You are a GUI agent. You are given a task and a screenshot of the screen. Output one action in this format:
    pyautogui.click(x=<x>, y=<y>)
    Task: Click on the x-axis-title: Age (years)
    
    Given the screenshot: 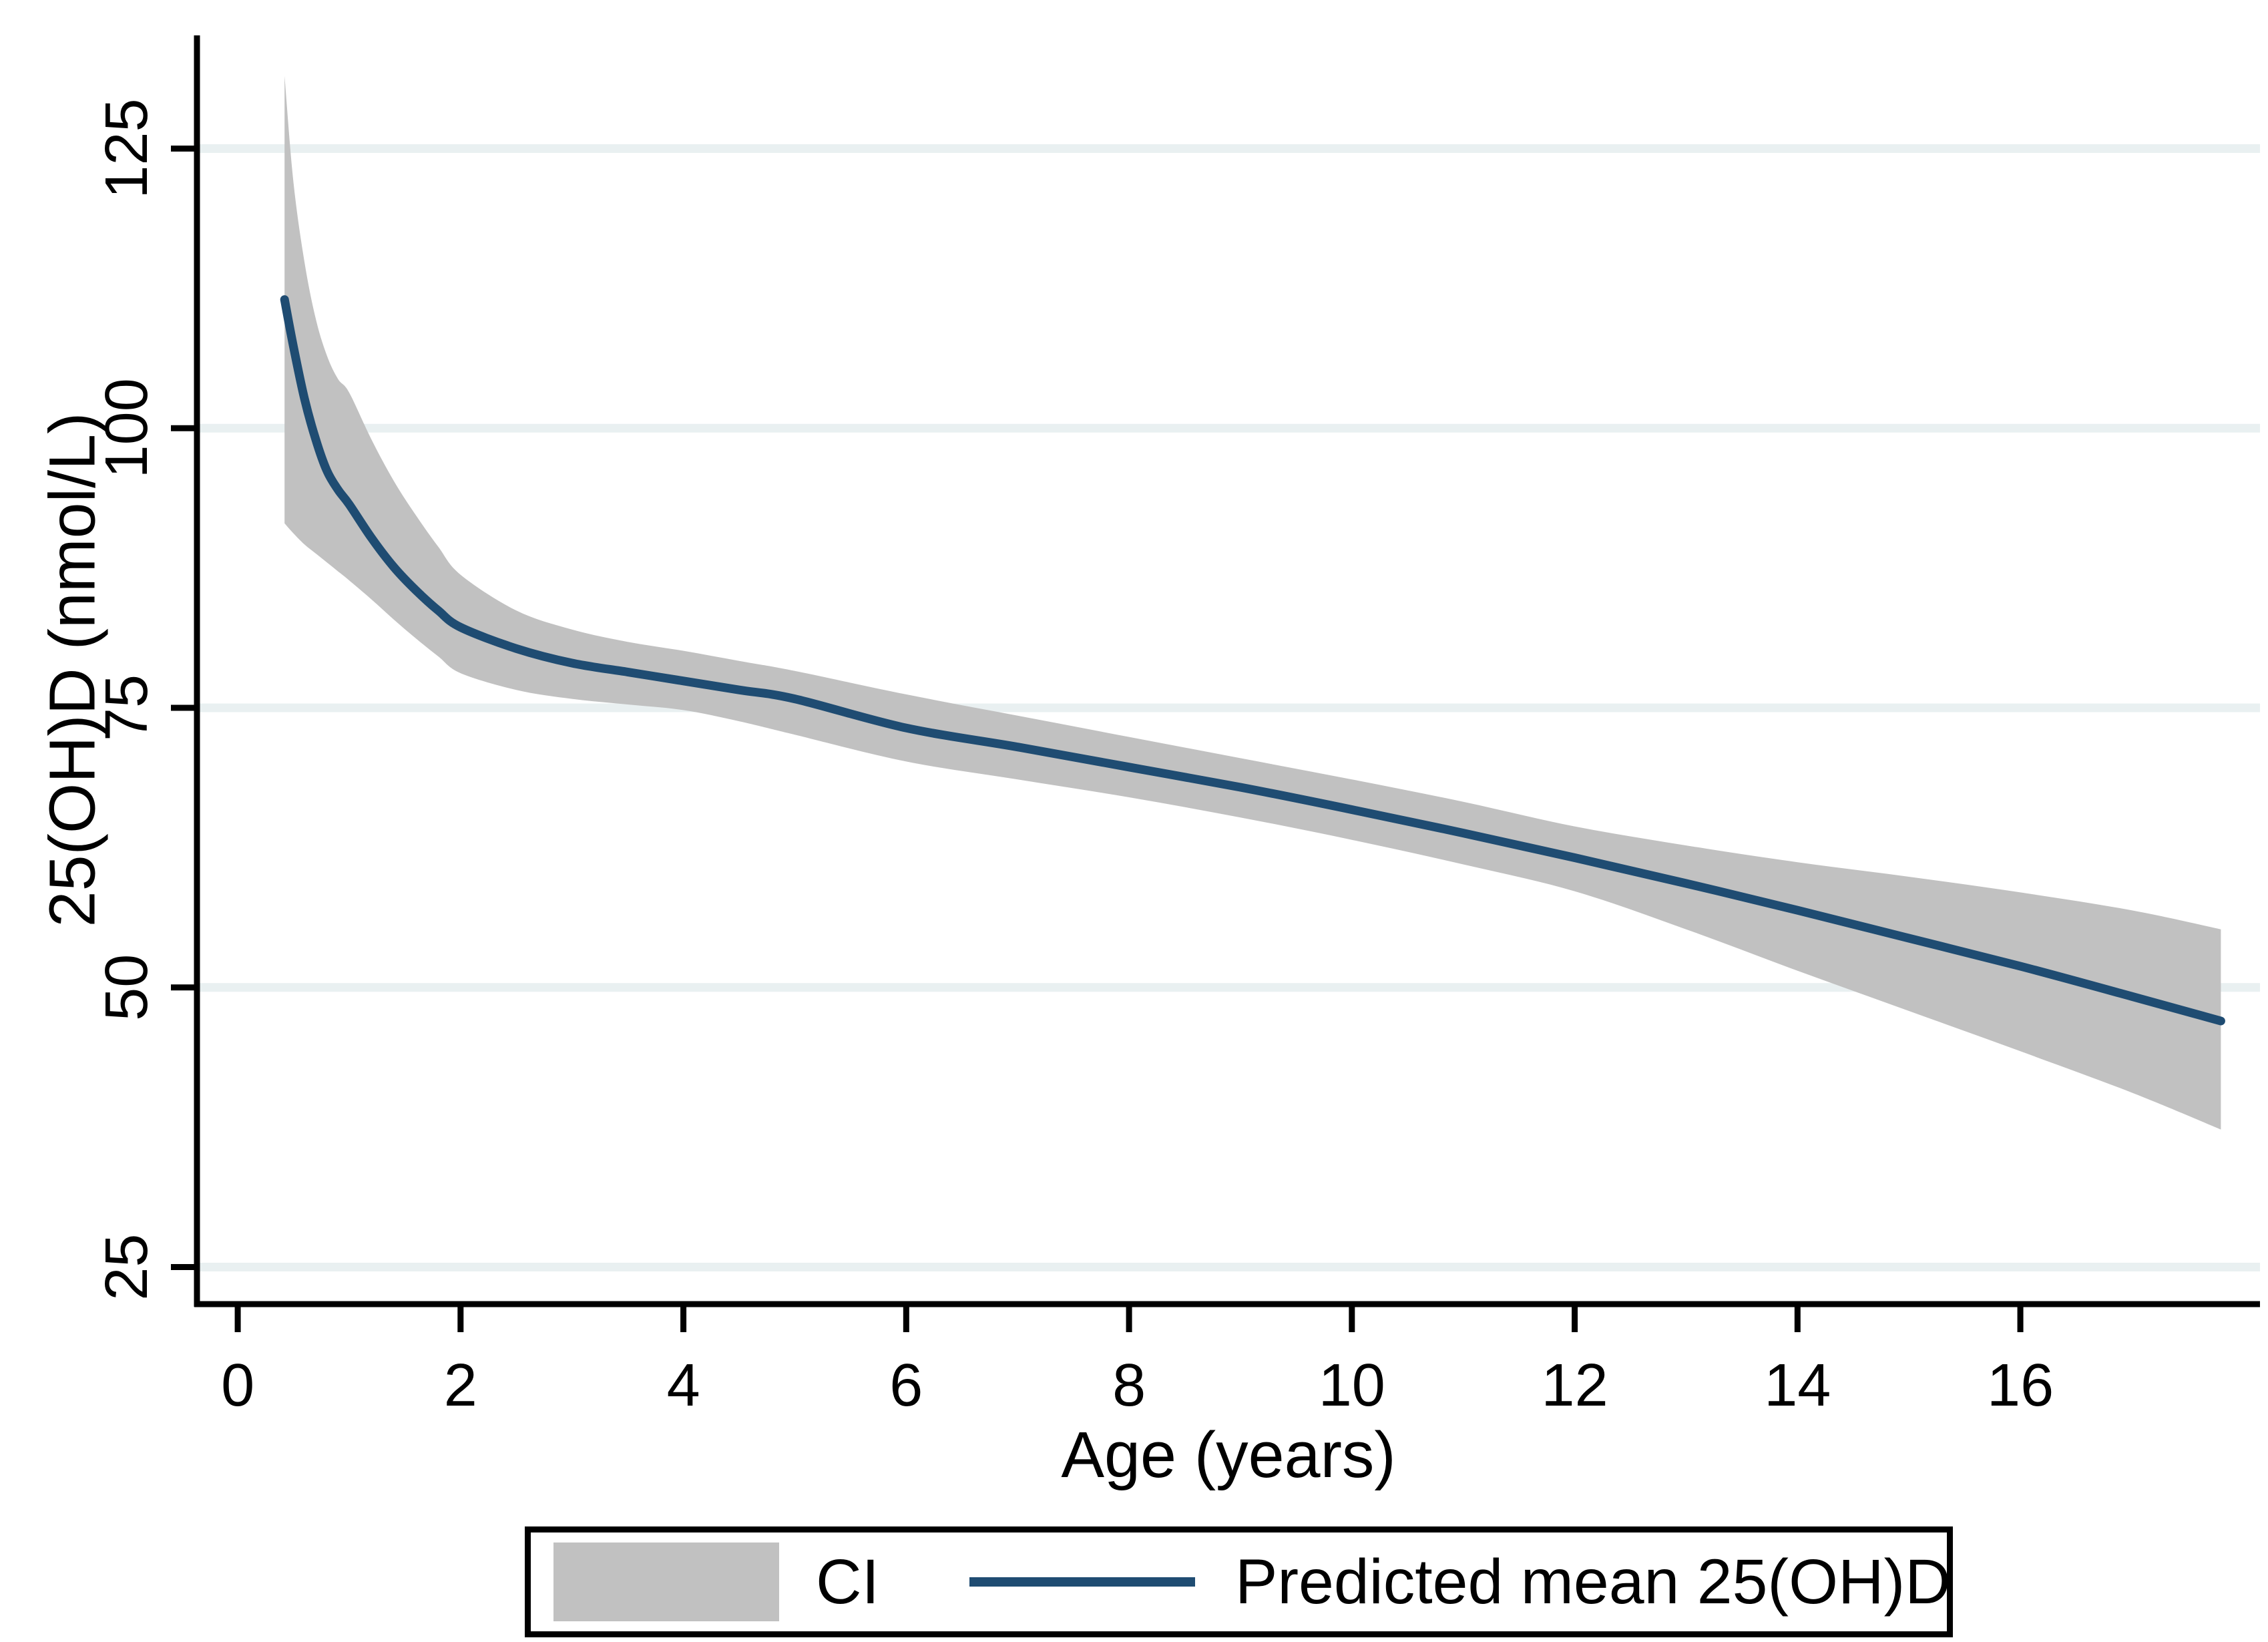 What is the action you would take?
    pyautogui.click(x=1228, y=1454)
    